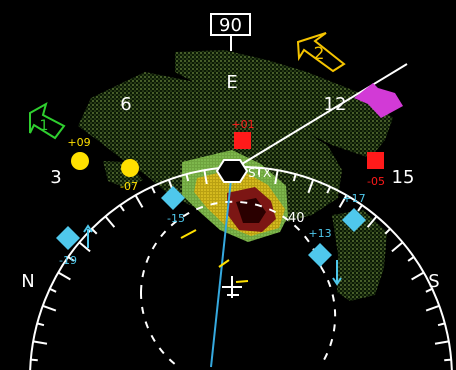 The height and width of the screenshot is (370, 456). I want to click on yellow-arrow-icon, so click(321, 52).